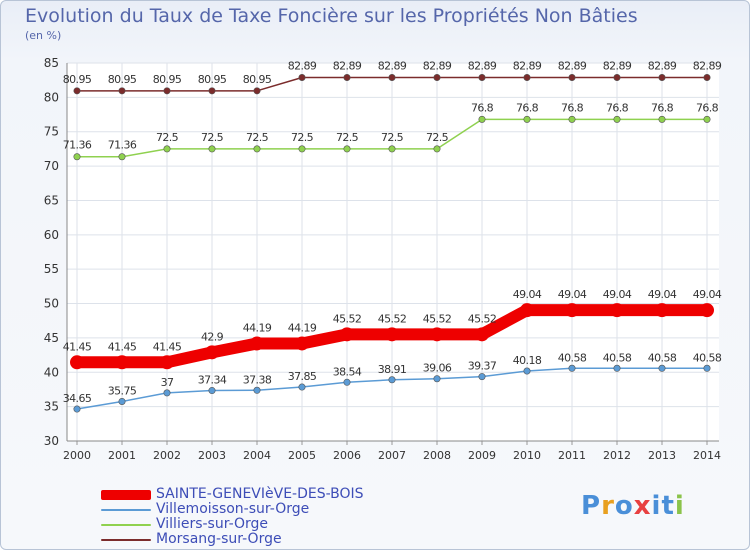  What do you see at coordinates (51, 63) in the screenshot?
I see `y-tick-label: 85` at bounding box center [51, 63].